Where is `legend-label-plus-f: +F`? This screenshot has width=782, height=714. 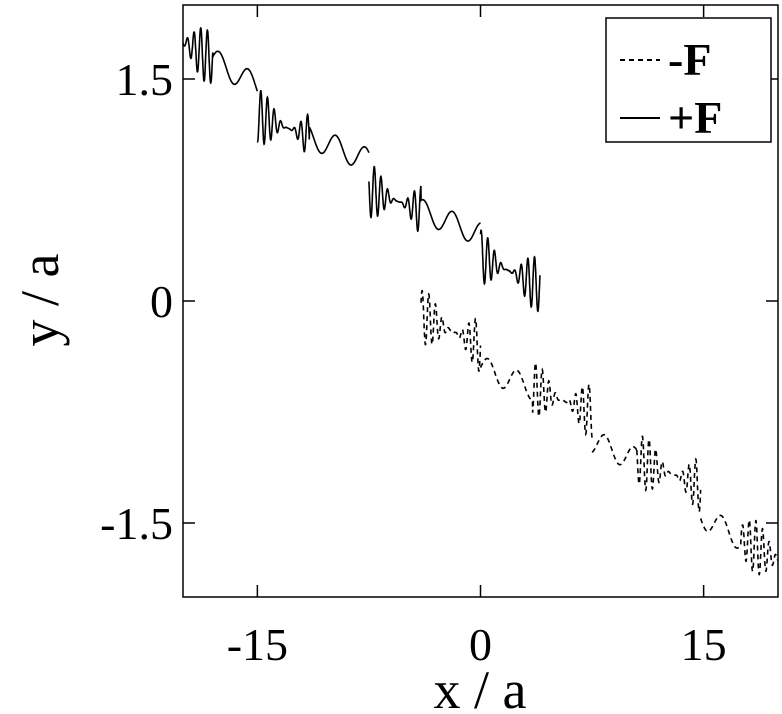 legend-label-plus-f: +F is located at coordinates (695, 117).